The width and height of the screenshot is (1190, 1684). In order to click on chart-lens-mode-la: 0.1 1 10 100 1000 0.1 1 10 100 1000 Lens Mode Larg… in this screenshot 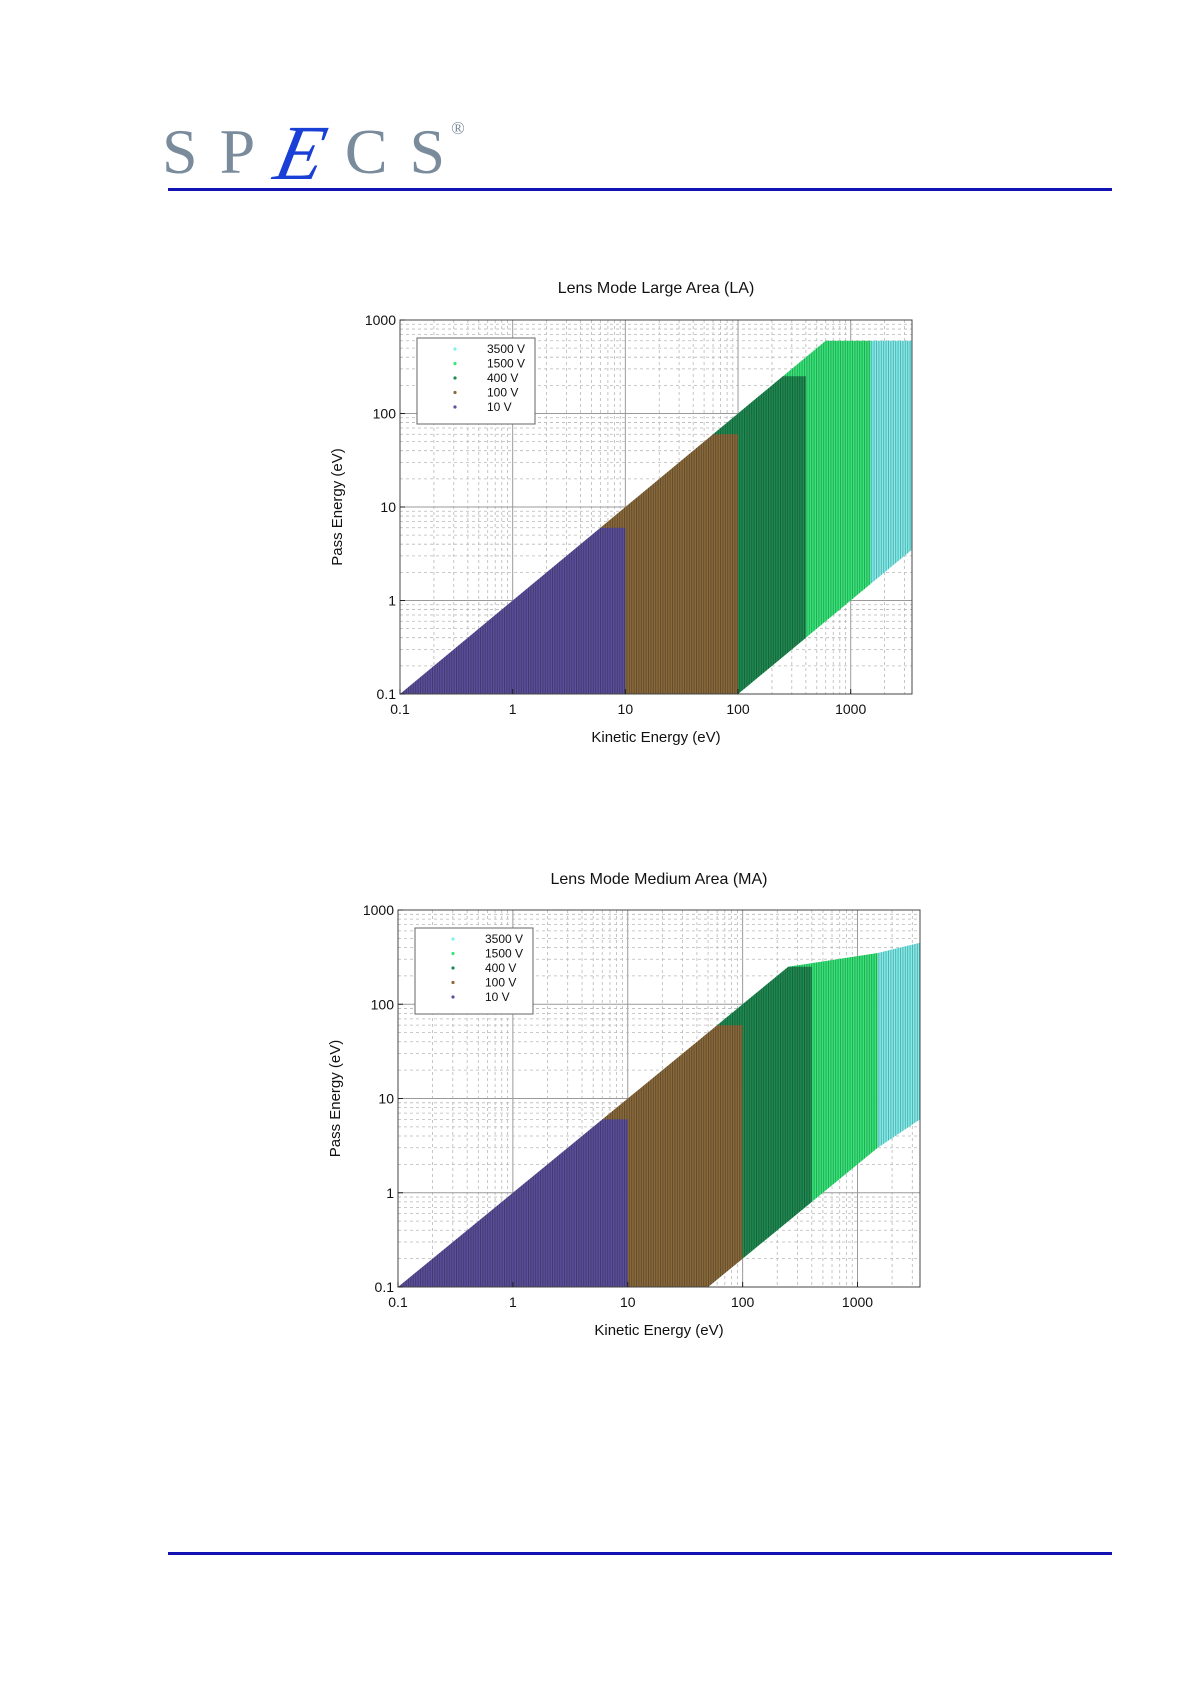, I will do `click(621, 513)`.